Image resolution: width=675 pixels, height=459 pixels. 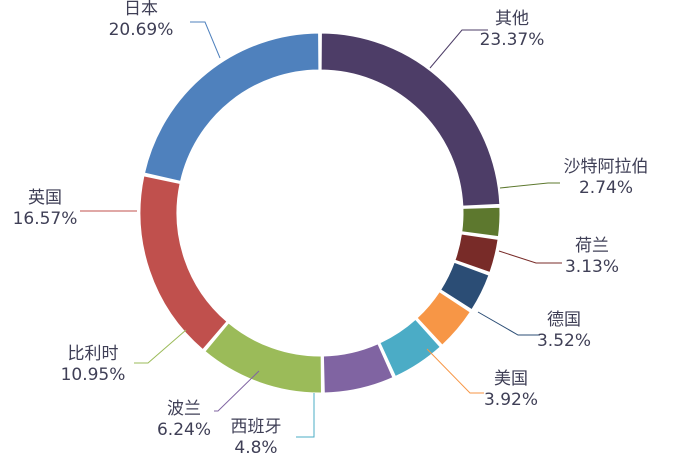 What do you see at coordinates (476, 253) in the screenshot?
I see `slice-netherlands` at bounding box center [476, 253].